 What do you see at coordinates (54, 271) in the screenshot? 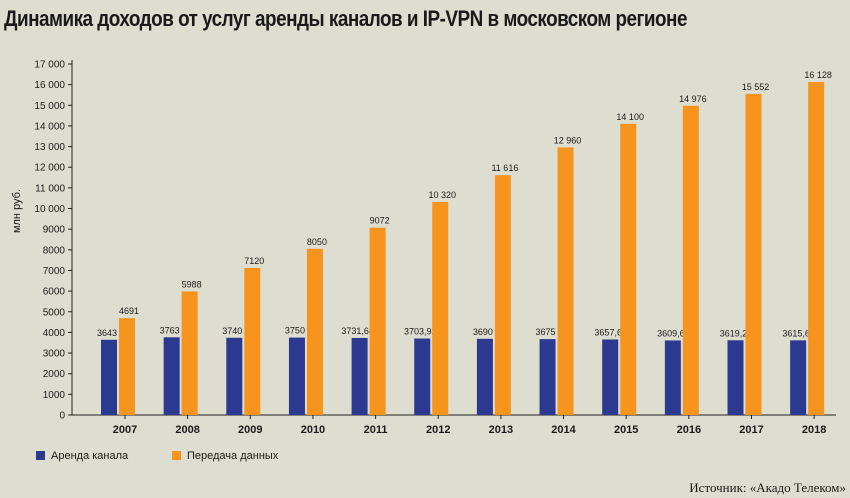
I see `y-tick-label: 7000` at bounding box center [54, 271].